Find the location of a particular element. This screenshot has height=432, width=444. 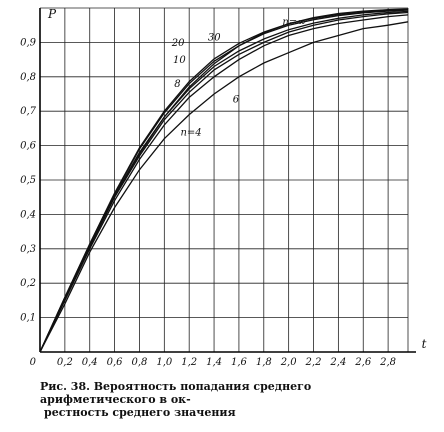

y-tick-label-0: 0,1 is located at coordinates (28, 318).